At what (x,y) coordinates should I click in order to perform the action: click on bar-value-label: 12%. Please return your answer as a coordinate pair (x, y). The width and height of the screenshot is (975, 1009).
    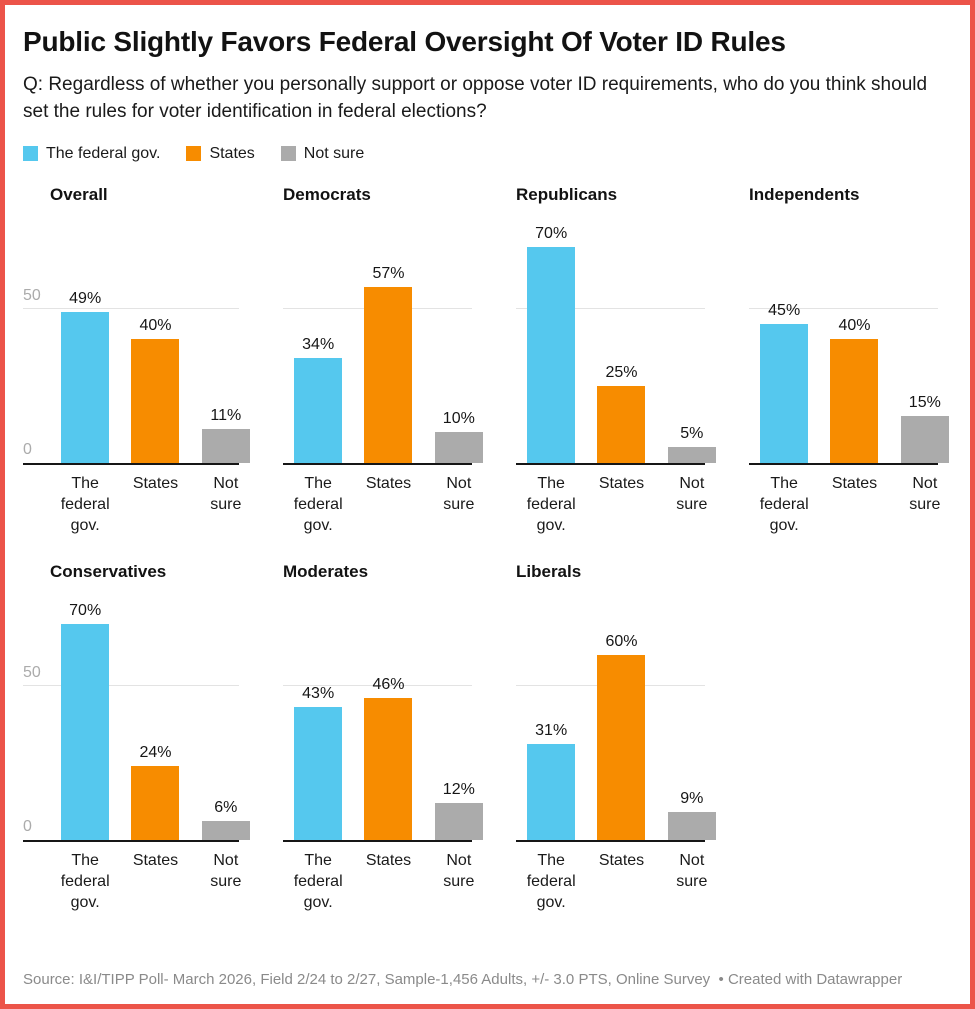
    Looking at the image, I should click on (458, 789).